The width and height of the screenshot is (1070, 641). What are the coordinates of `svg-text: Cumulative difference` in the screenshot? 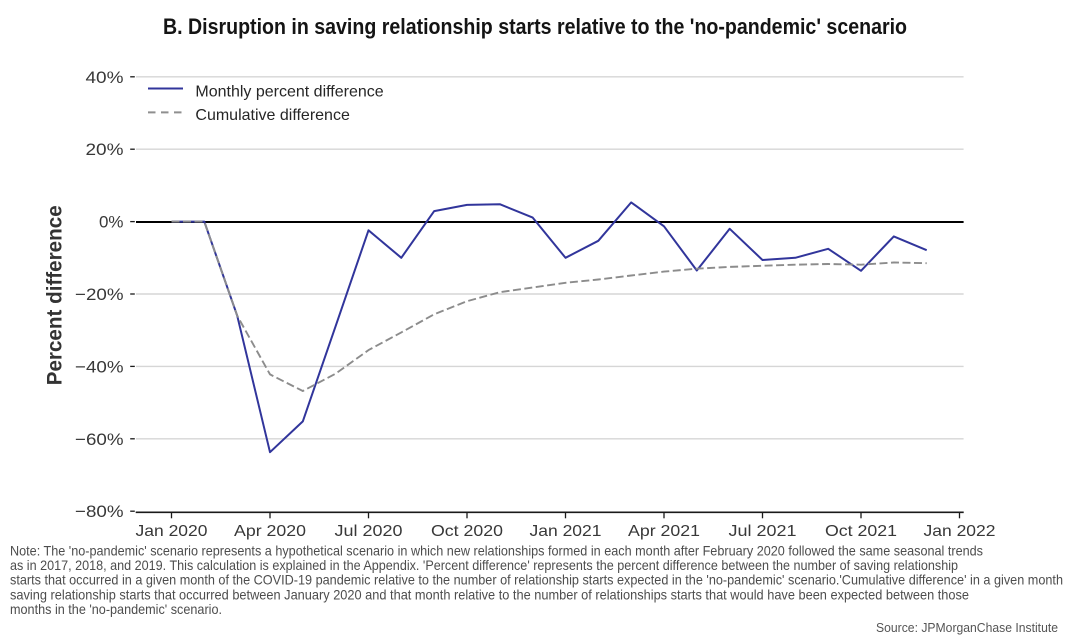 It's located at (272, 115).